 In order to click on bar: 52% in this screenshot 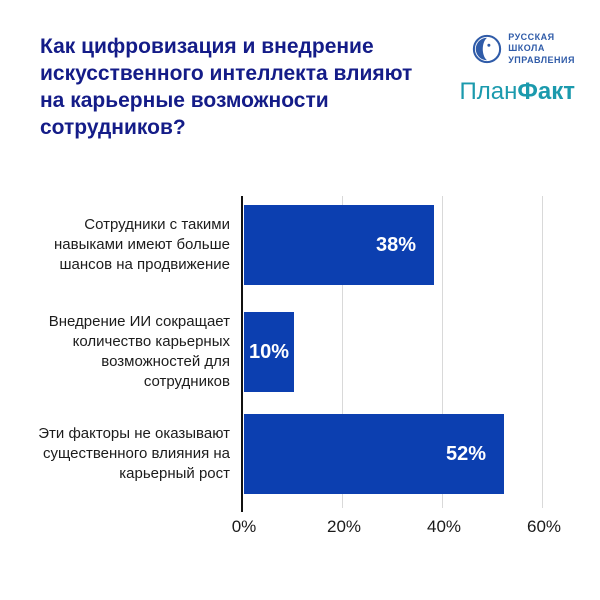, I will do `click(374, 454)`.